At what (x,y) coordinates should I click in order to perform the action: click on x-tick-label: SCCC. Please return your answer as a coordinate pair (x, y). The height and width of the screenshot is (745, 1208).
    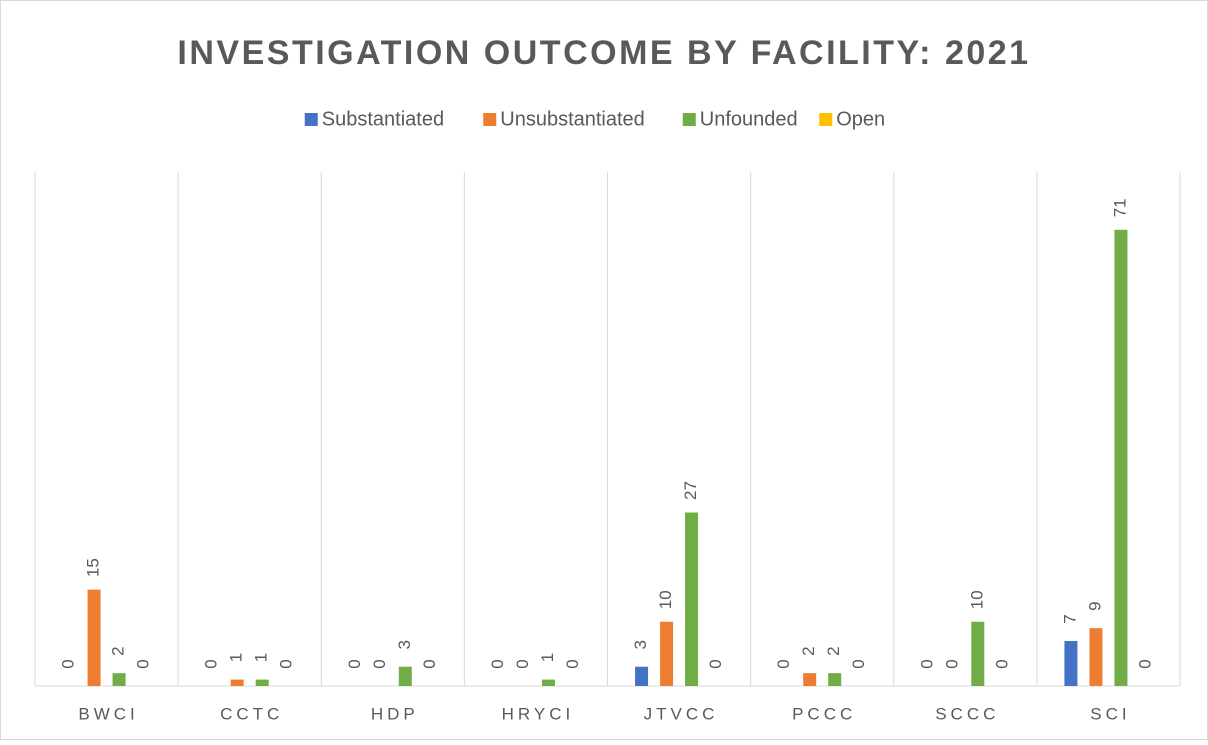
    Looking at the image, I should click on (967, 713).